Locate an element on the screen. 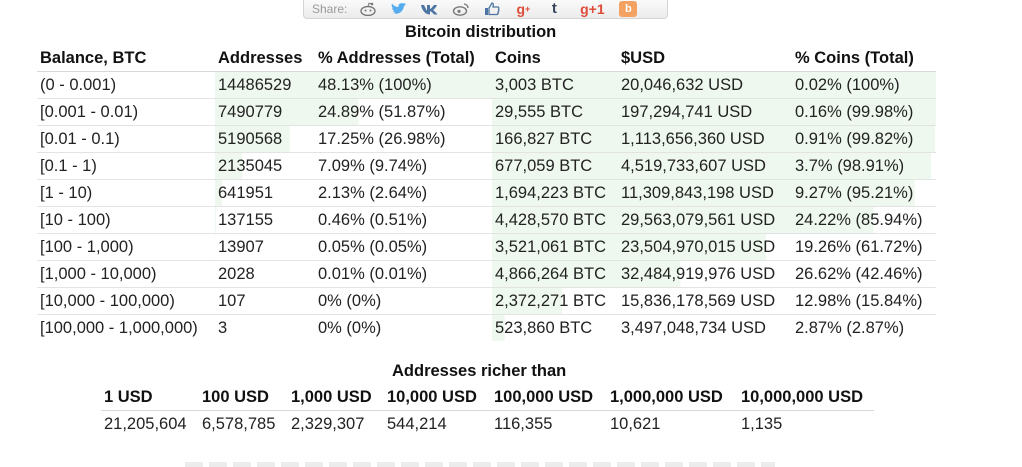  richer-value: 544,214 is located at coordinates (417, 423).